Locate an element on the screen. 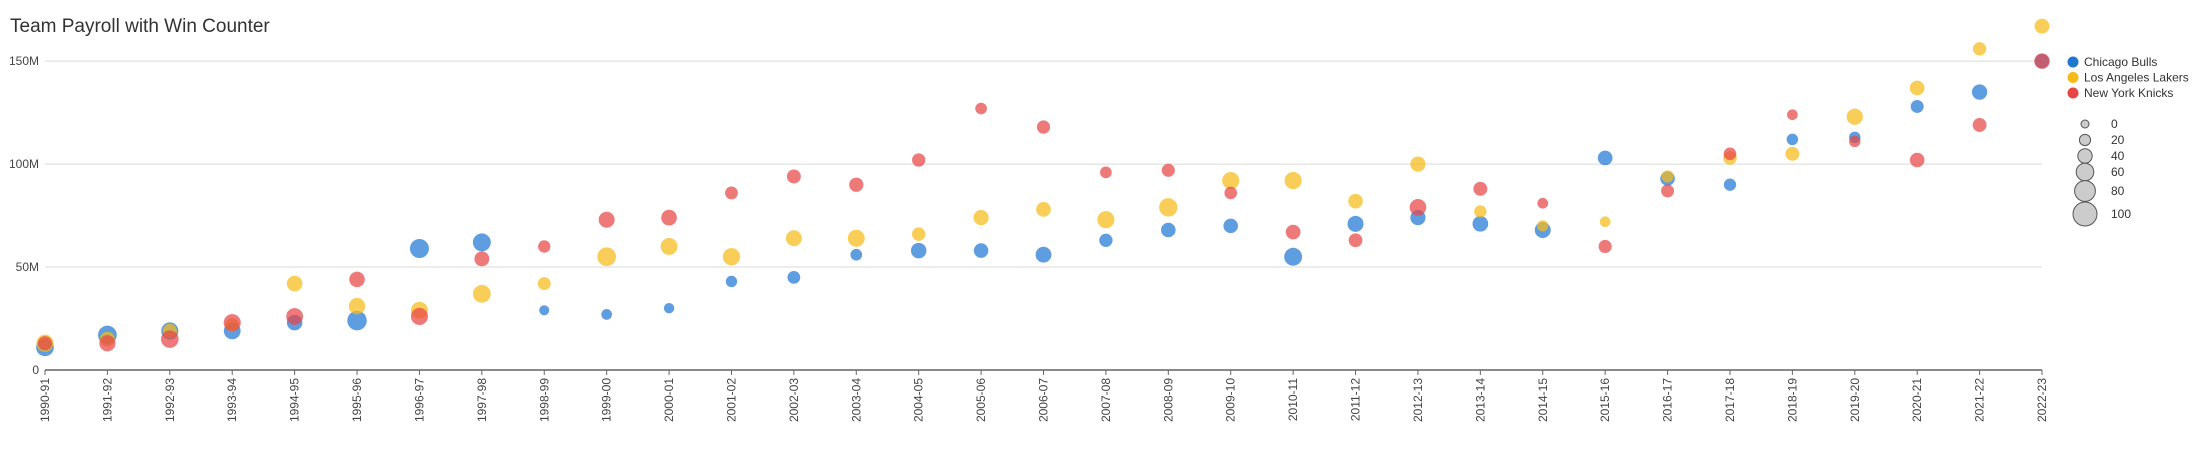 The height and width of the screenshot is (455, 2202). x-tick-label: 1993-94 is located at coordinates (232, 400).